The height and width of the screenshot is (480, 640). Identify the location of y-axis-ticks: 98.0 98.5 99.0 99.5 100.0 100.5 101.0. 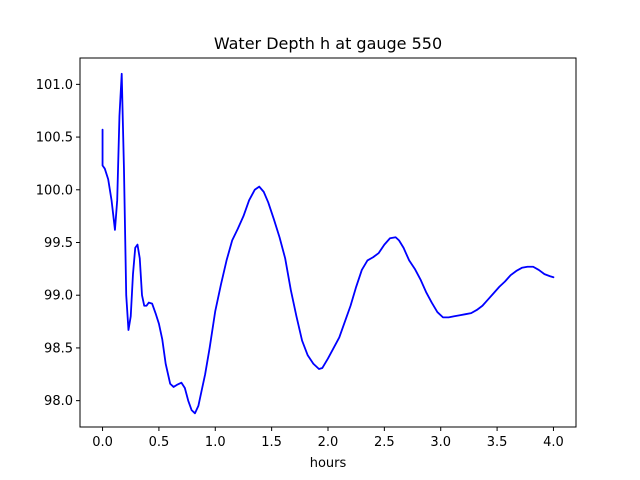
(58, 243).